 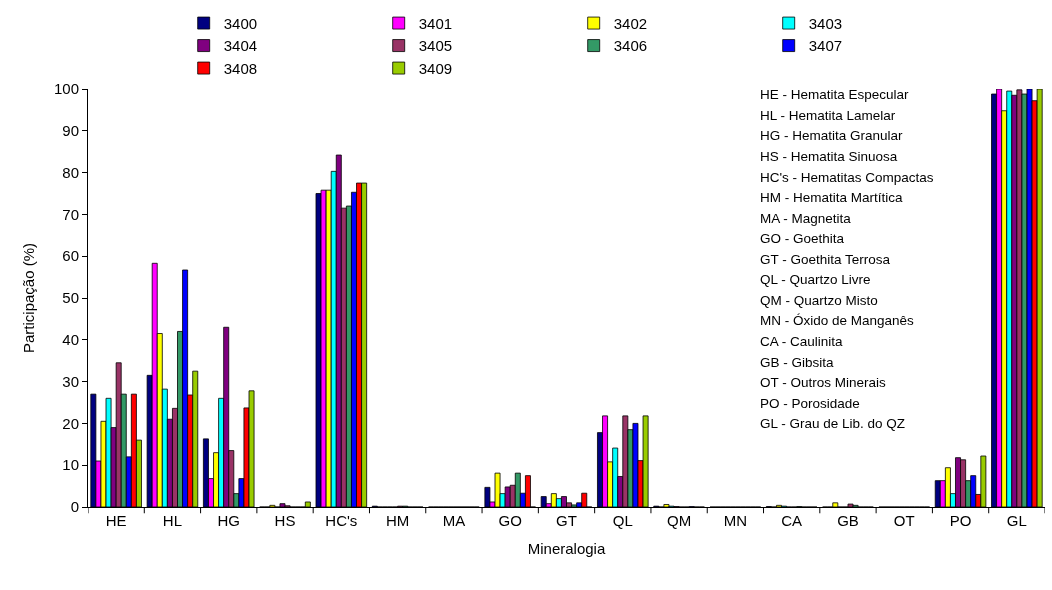 What do you see at coordinates (806, 218) in the screenshot?
I see `annotation: MA - Magnetita` at bounding box center [806, 218].